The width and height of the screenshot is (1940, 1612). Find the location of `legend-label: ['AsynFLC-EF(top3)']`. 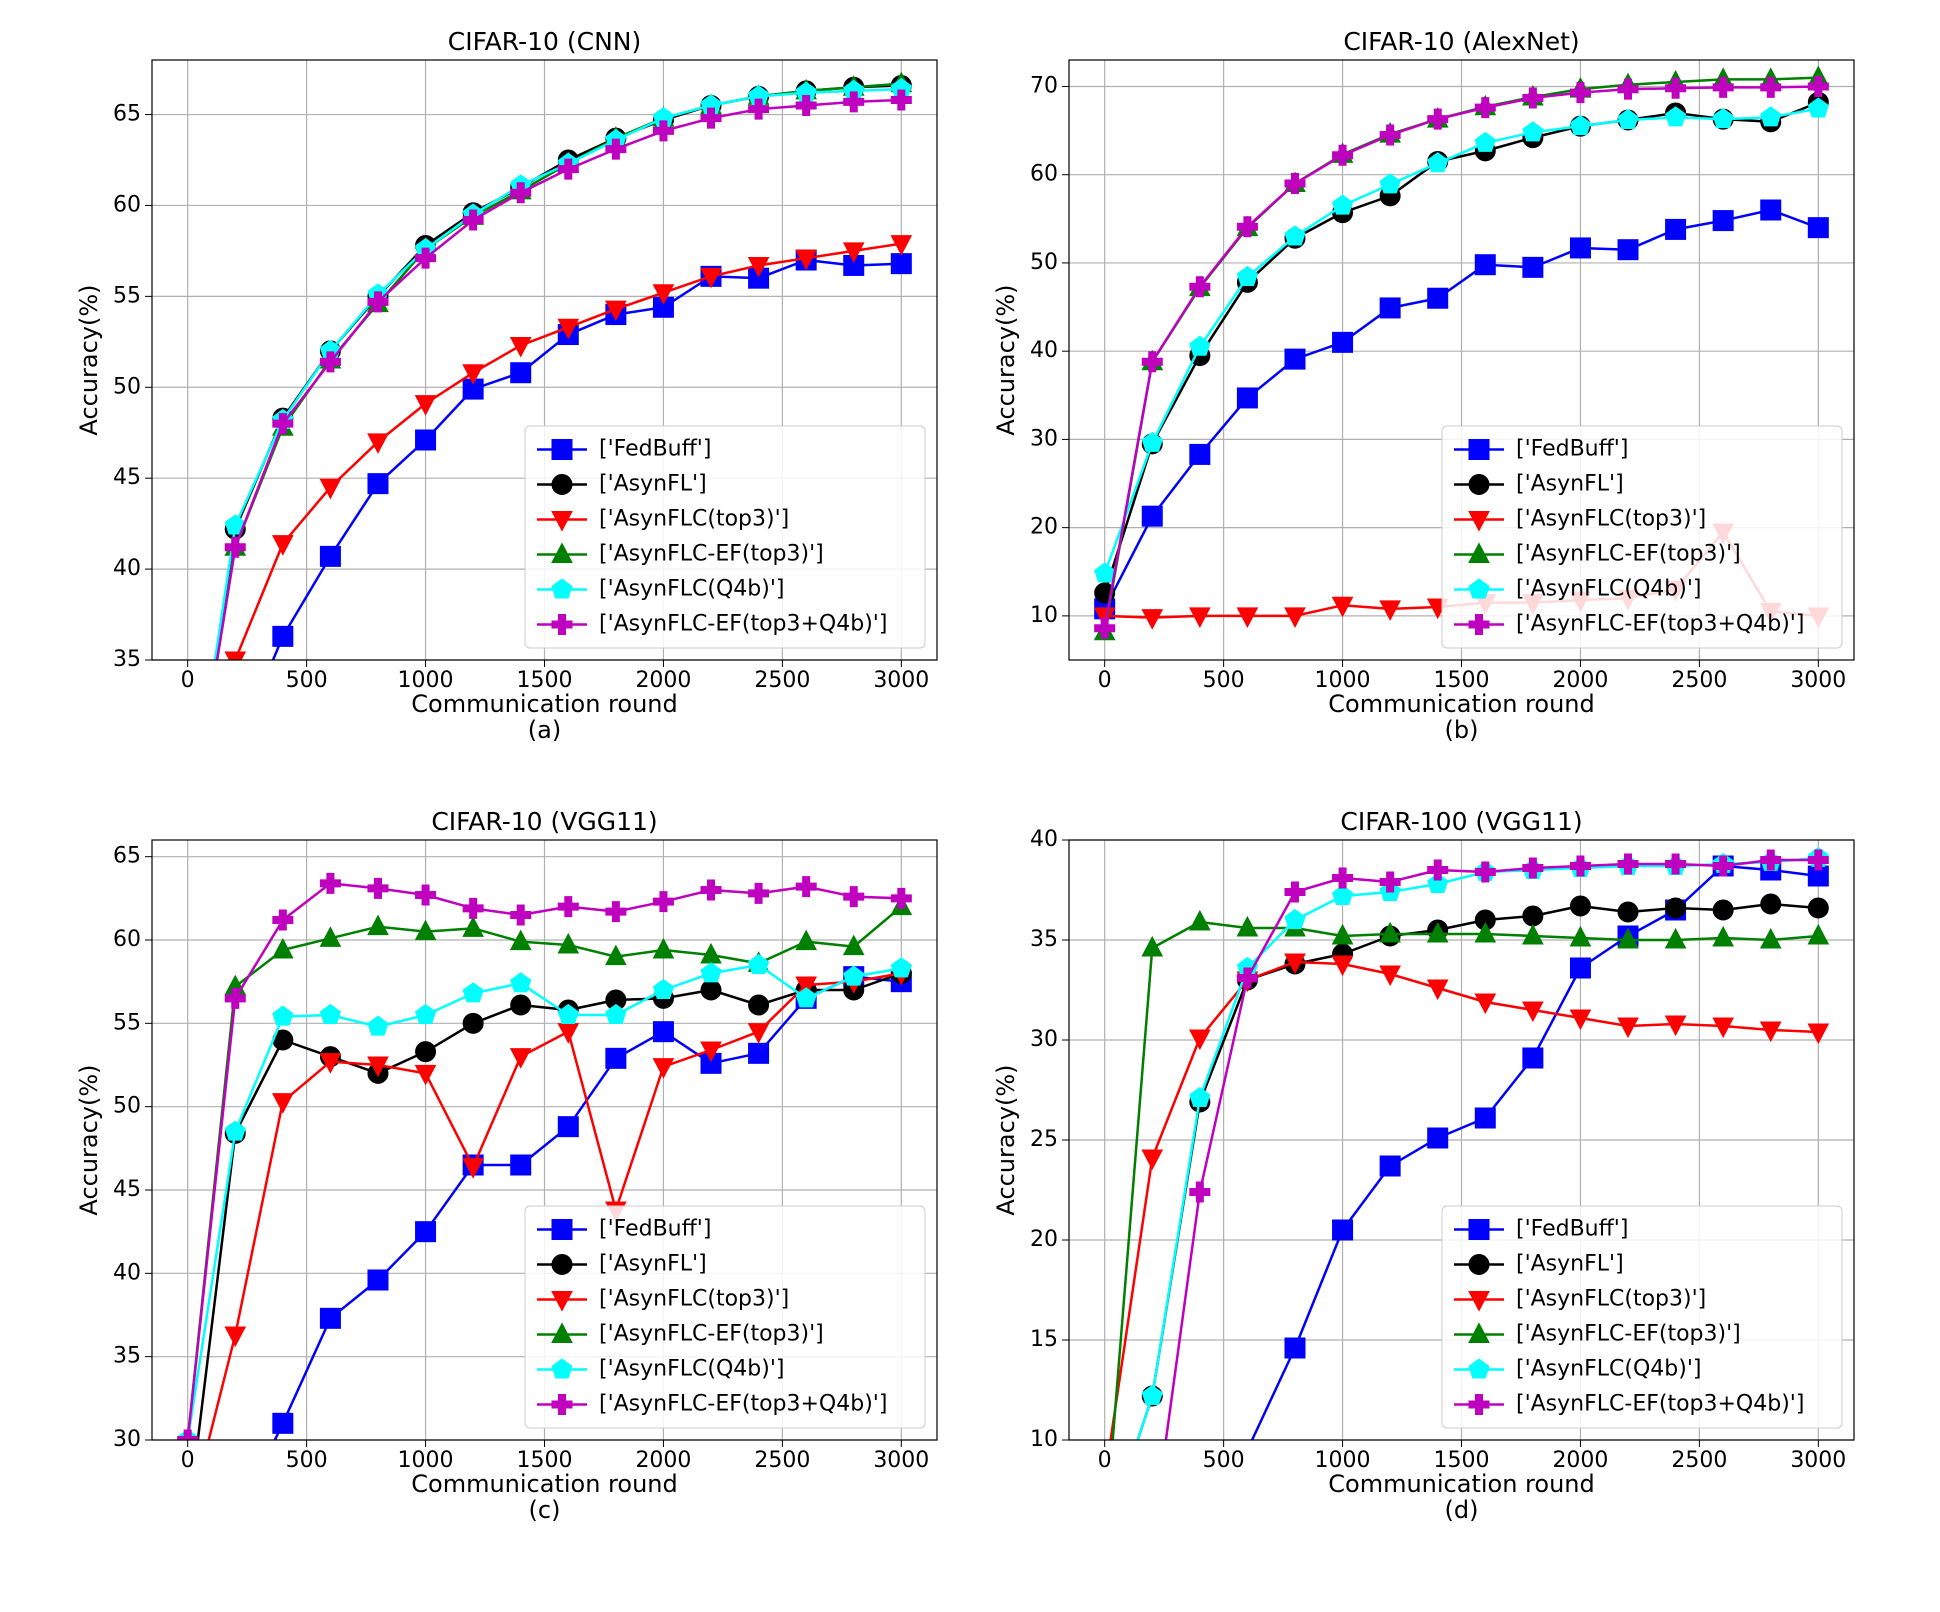

legend-label: ['AsynFLC-EF(top3)'] is located at coordinates (711, 1334).